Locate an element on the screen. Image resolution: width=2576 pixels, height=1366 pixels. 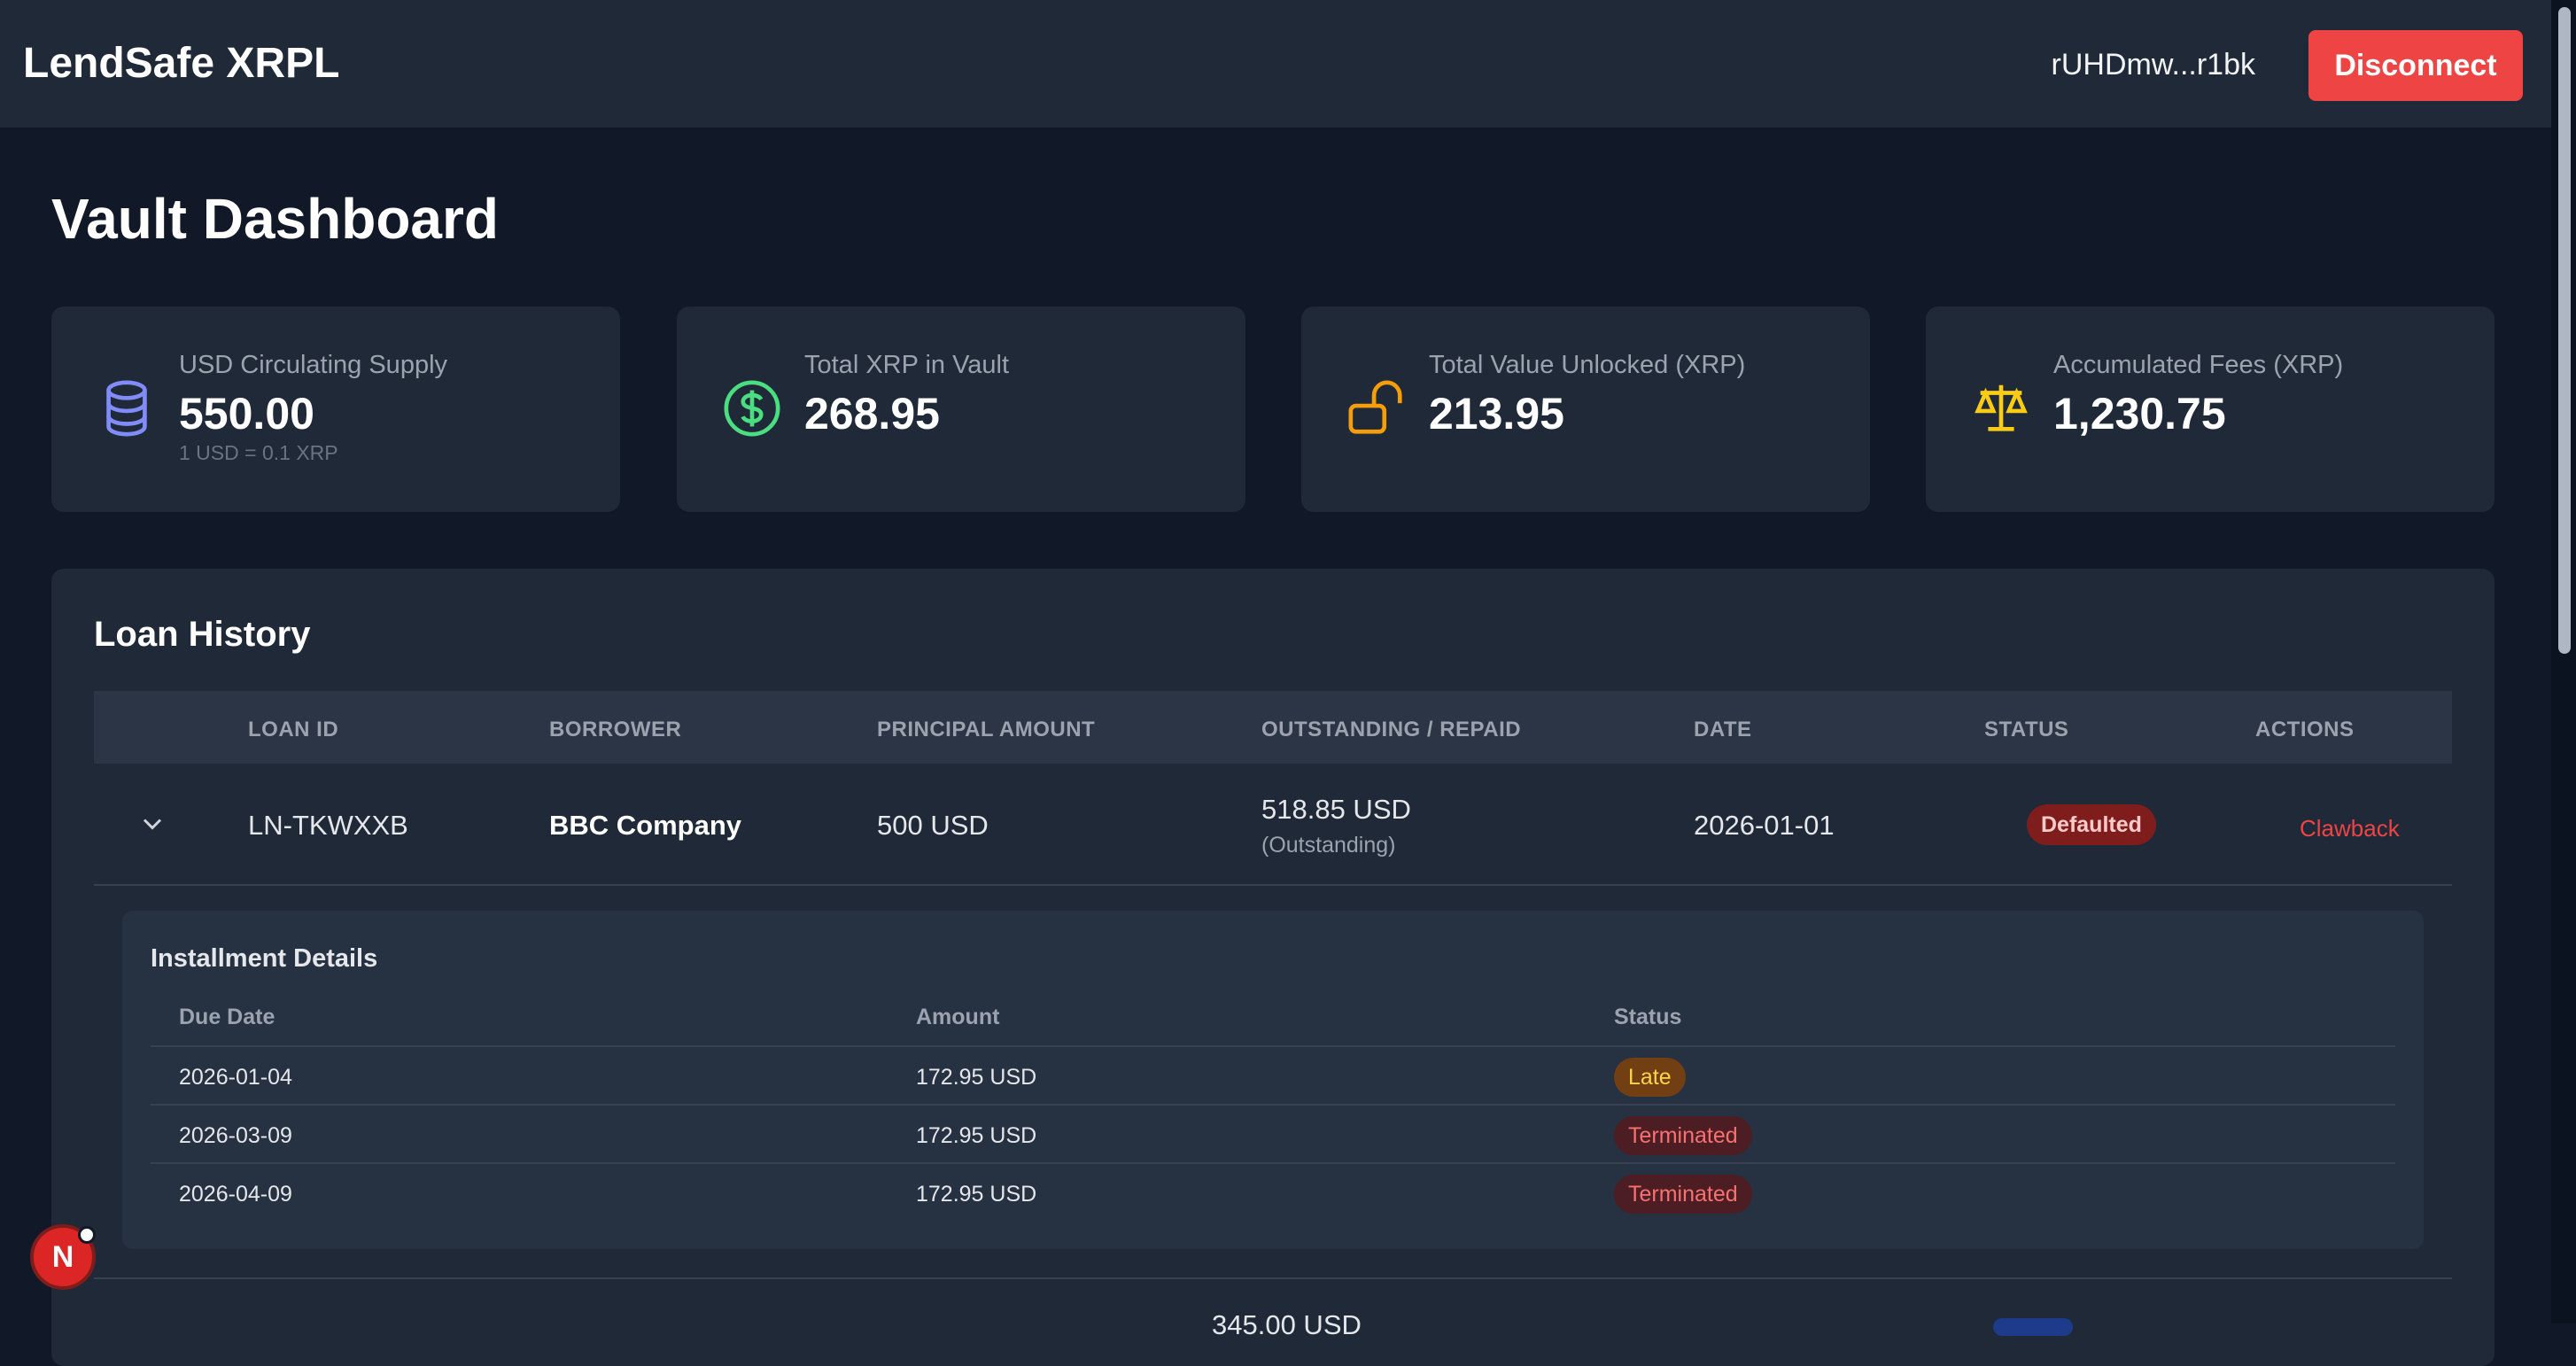
borrower-name: BBC Company is located at coordinates (645, 825).